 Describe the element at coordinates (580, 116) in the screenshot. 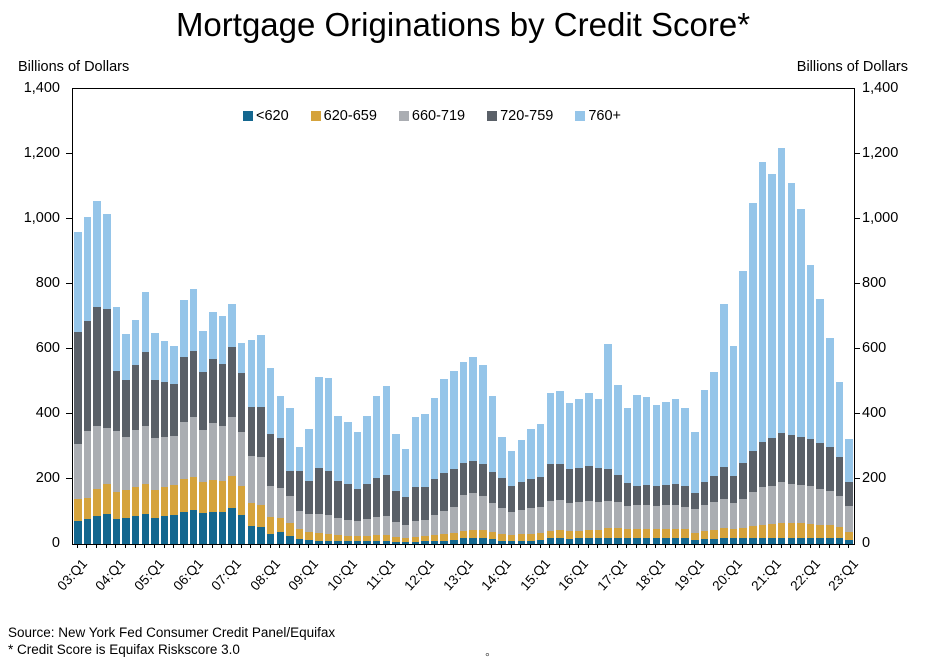

I see `legend-swatch-icon` at that location.